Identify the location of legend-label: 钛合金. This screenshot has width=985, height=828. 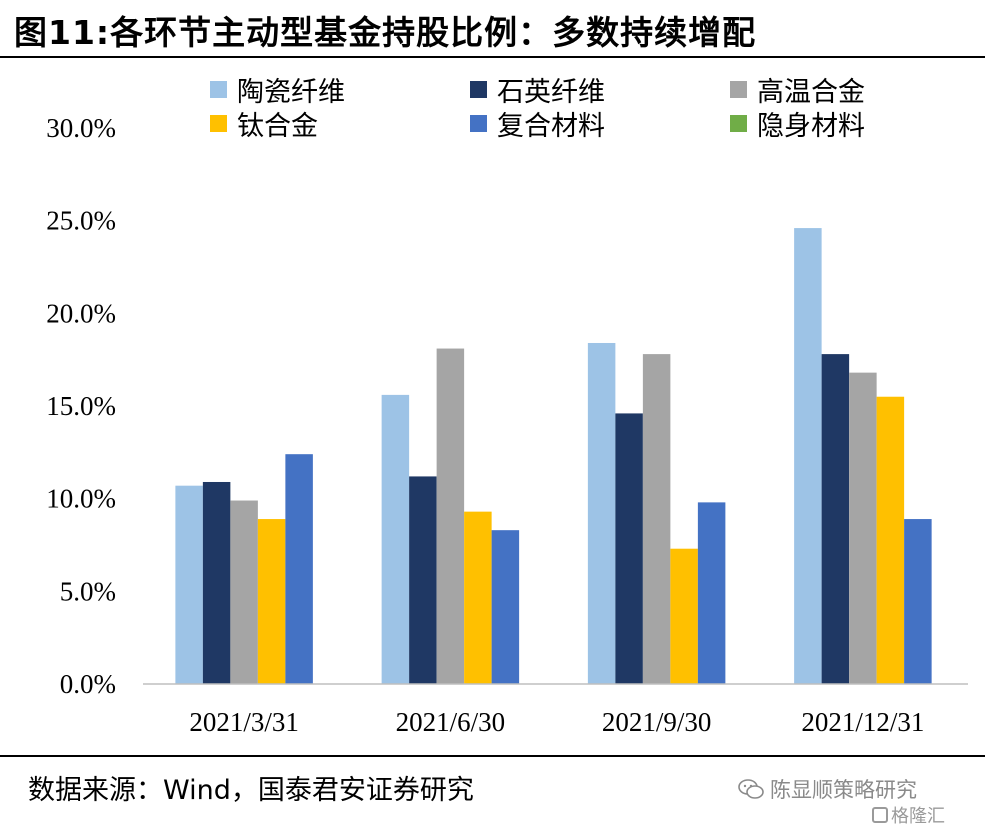
(277, 126).